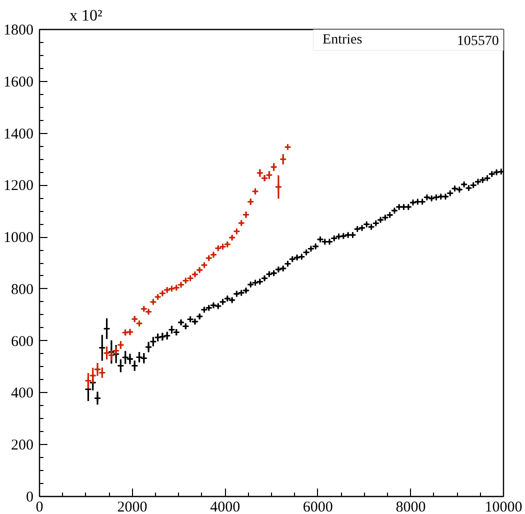  I want to click on y-tick-label: 400, so click(22, 394).